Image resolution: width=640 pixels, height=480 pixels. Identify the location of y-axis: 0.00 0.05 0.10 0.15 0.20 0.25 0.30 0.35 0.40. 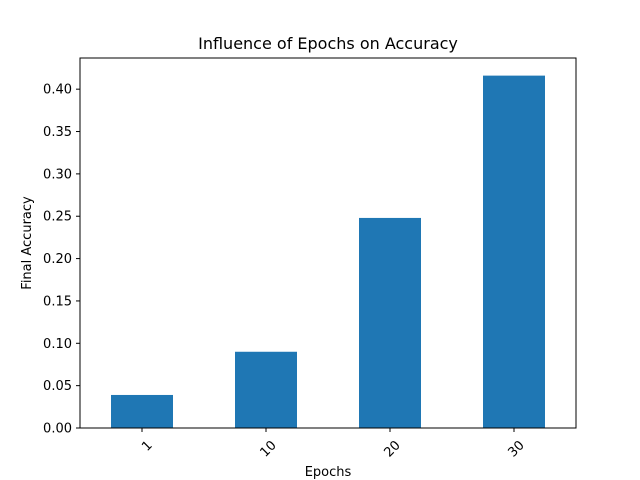
(61, 260).